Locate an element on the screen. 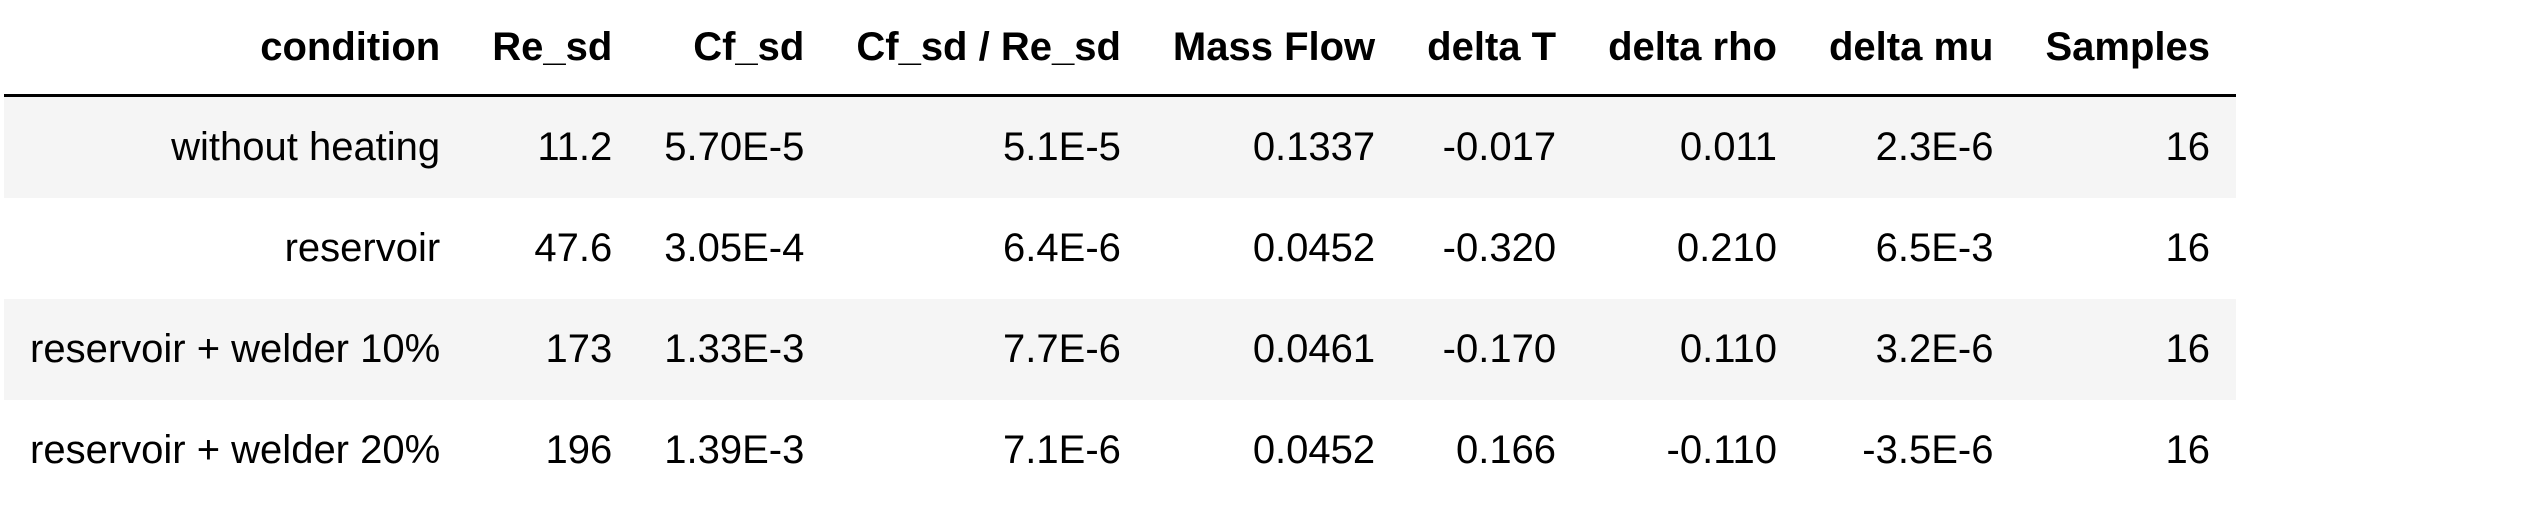 The width and height of the screenshot is (2530, 508). column-header-condition: condition is located at coordinates (235, 48).